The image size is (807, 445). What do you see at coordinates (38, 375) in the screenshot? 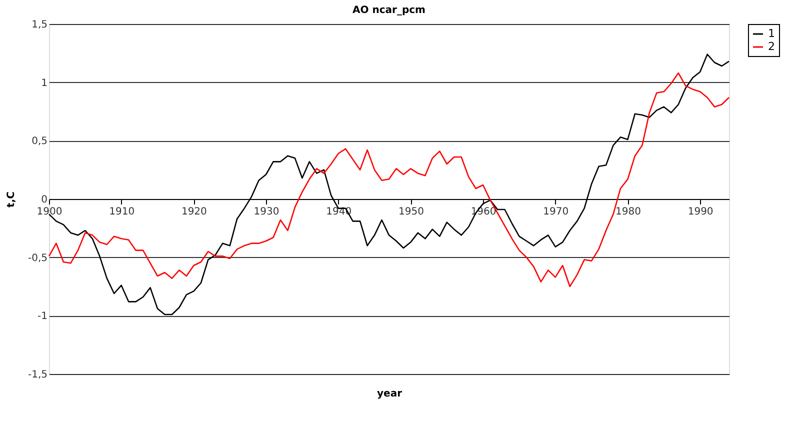
I see `y-tick-label: -1,5` at bounding box center [38, 375].